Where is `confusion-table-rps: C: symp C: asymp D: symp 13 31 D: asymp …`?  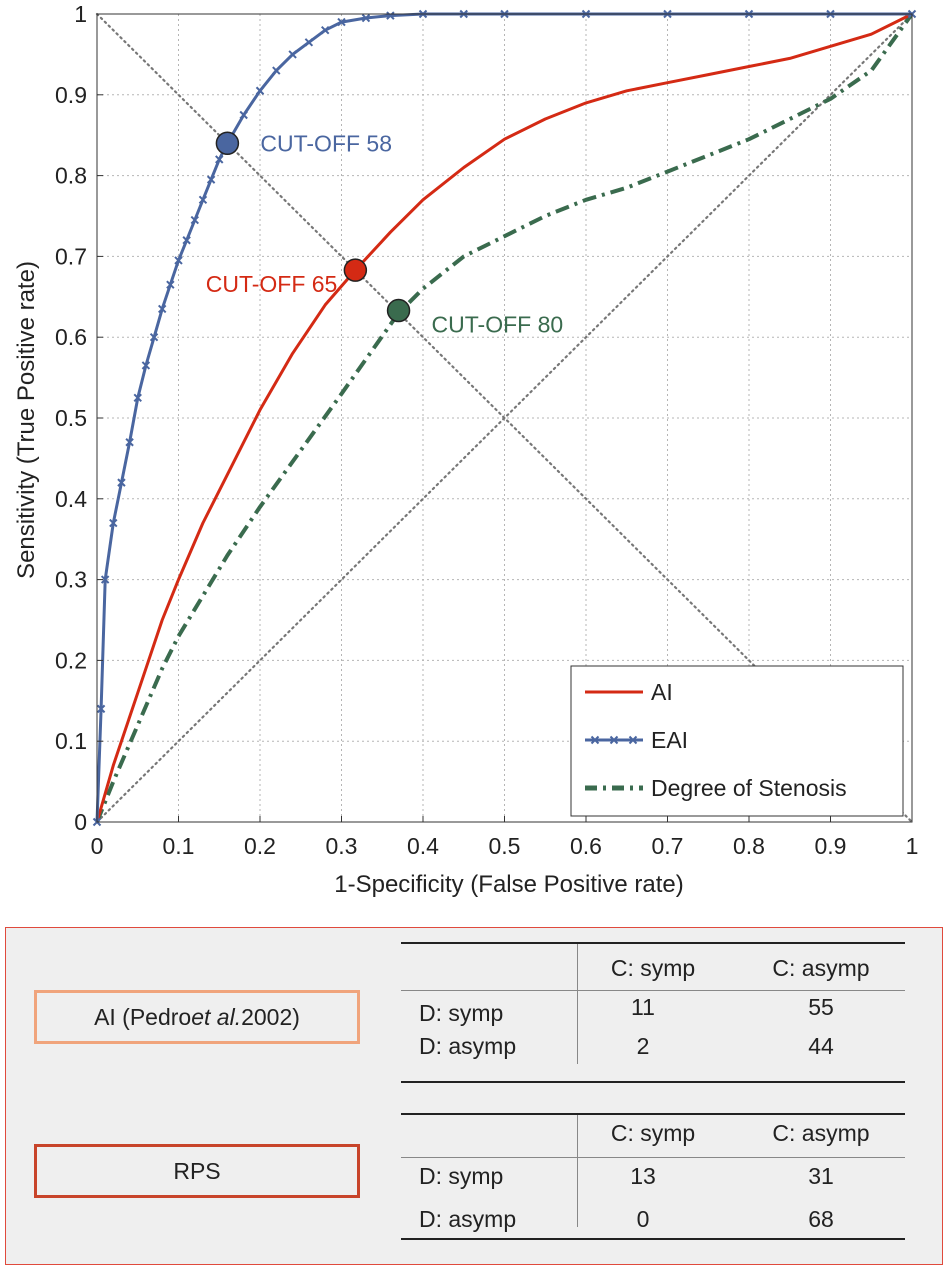
confusion-table-rps: C: symp C: asymp D: symp 13 31 D: asymp … is located at coordinates (653, 1177).